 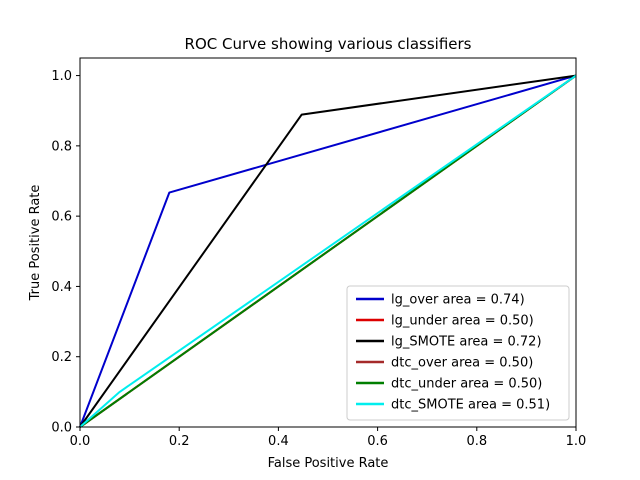 What do you see at coordinates (61, 217) in the screenshot?
I see `y-tick-label: 0.6` at bounding box center [61, 217].